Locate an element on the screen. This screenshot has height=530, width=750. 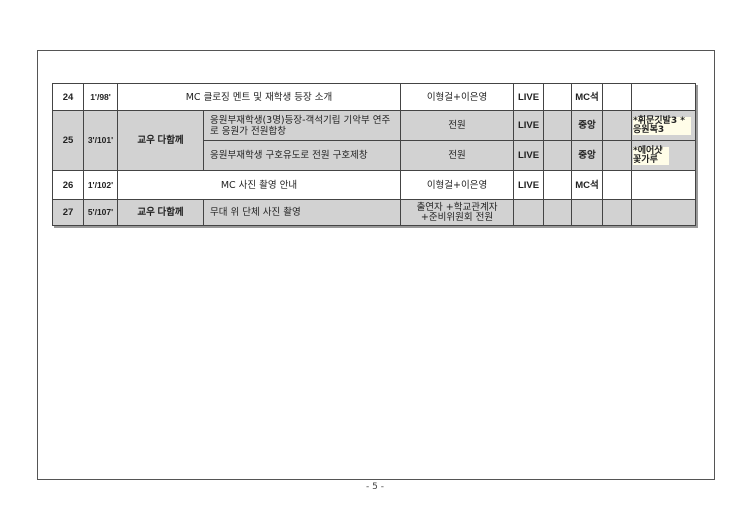
row-content: 무대 위 단체 사진 촬영 is located at coordinates (302, 212).